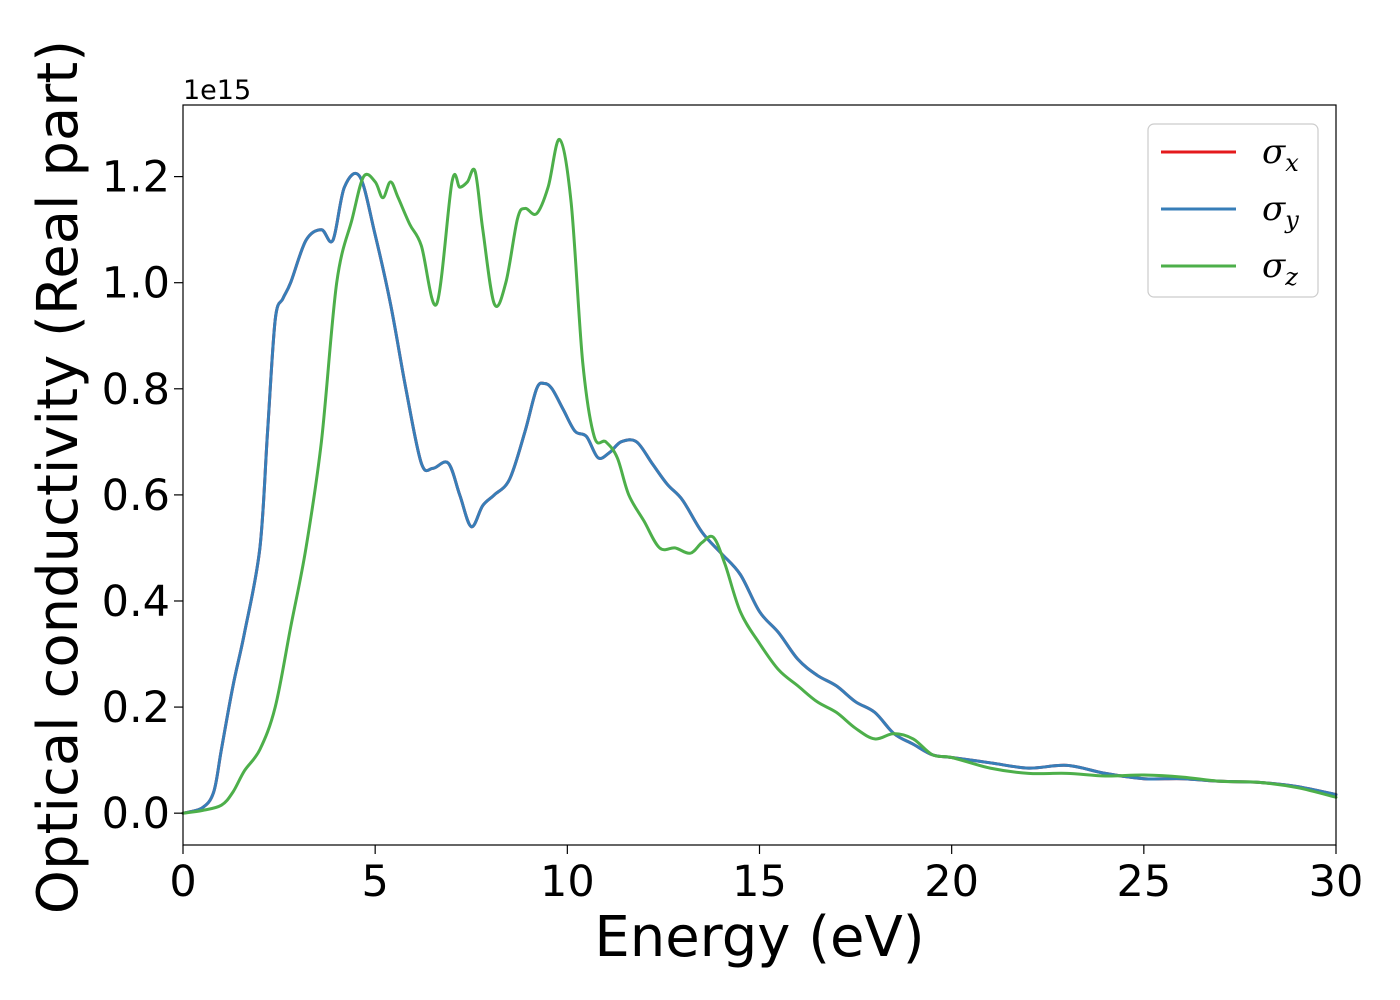  What do you see at coordinates (58, 477) in the screenshot?
I see `y-axis-title: Optical conductivity (Real part)` at bounding box center [58, 477].